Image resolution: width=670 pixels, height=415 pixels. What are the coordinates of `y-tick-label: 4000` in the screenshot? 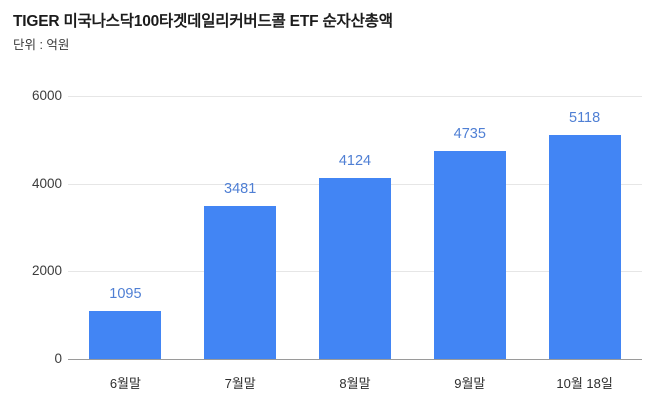 It's located at (46, 183).